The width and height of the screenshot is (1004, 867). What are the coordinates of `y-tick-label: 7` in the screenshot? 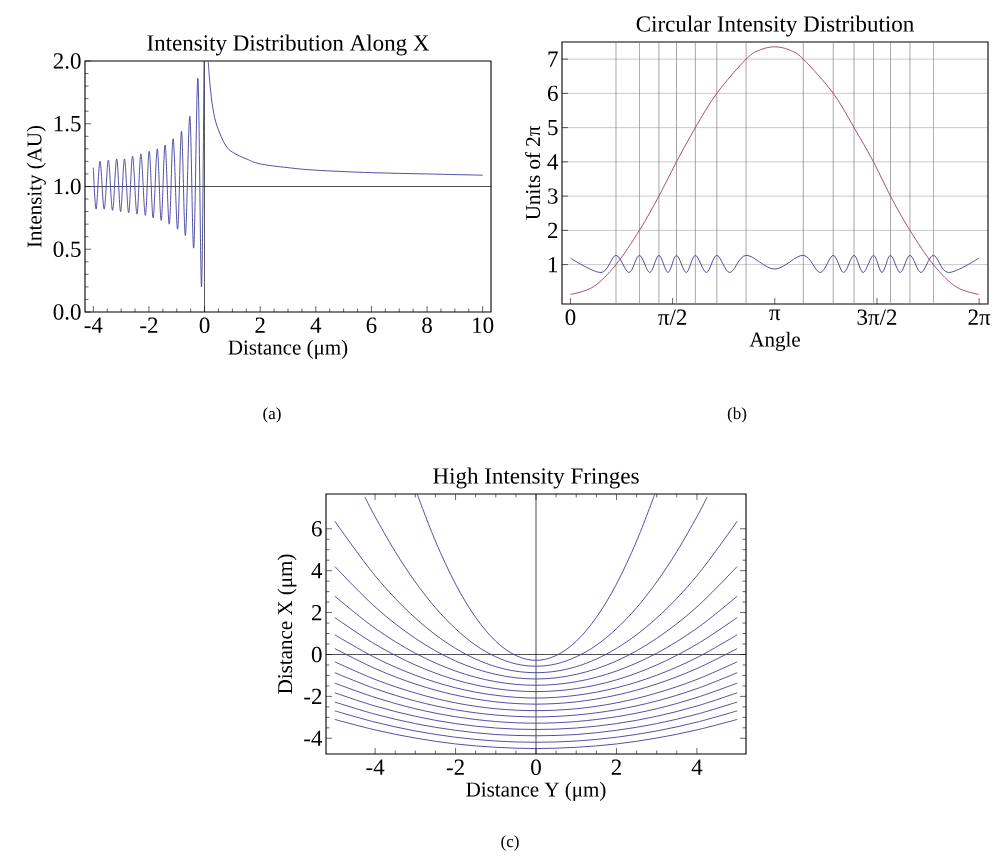 It's located at (553, 59).